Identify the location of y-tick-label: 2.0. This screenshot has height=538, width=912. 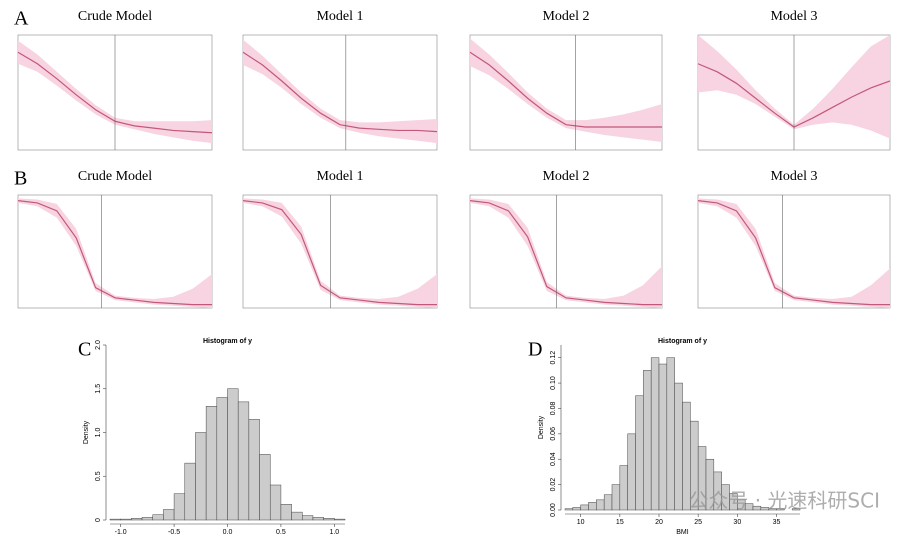
(98, 345).